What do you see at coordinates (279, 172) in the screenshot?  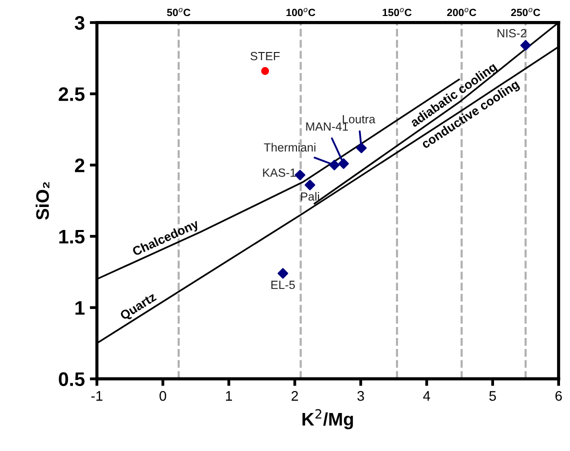 I see `annotation: KAS-1` at bounding box center [279, 172].